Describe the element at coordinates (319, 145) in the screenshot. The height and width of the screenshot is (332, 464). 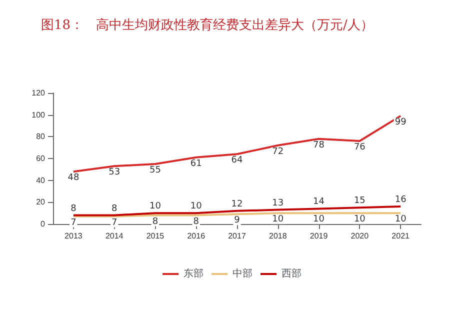
I see `data-label: 78` at that location.